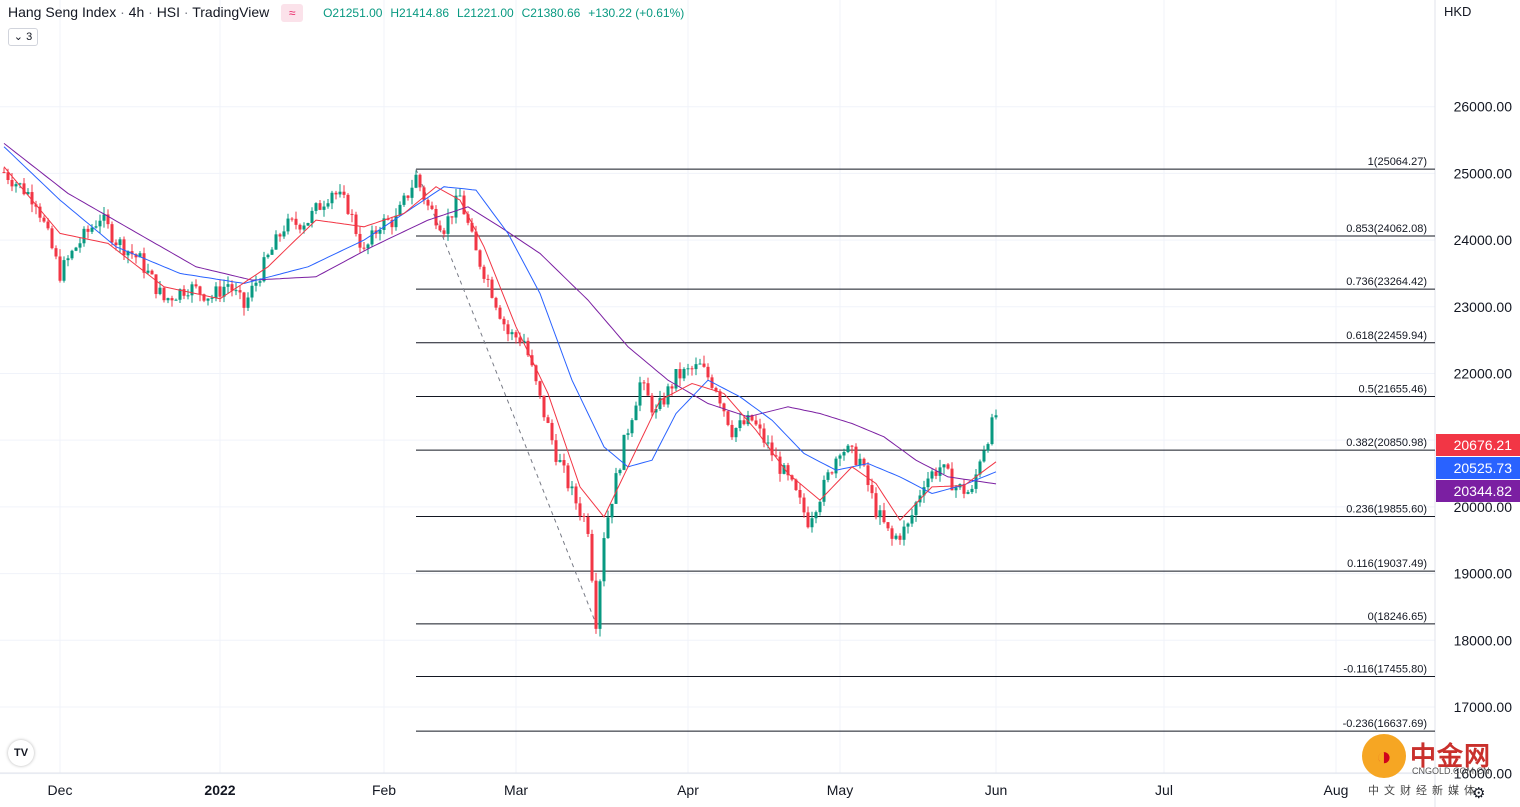 Image resolution: width=1520 pixels, height=807 pixels. What do you see at coordinates (1164, 790) in the screenshot?
I see `time-axis-label: Jul` at bounding box center [1164, 790].